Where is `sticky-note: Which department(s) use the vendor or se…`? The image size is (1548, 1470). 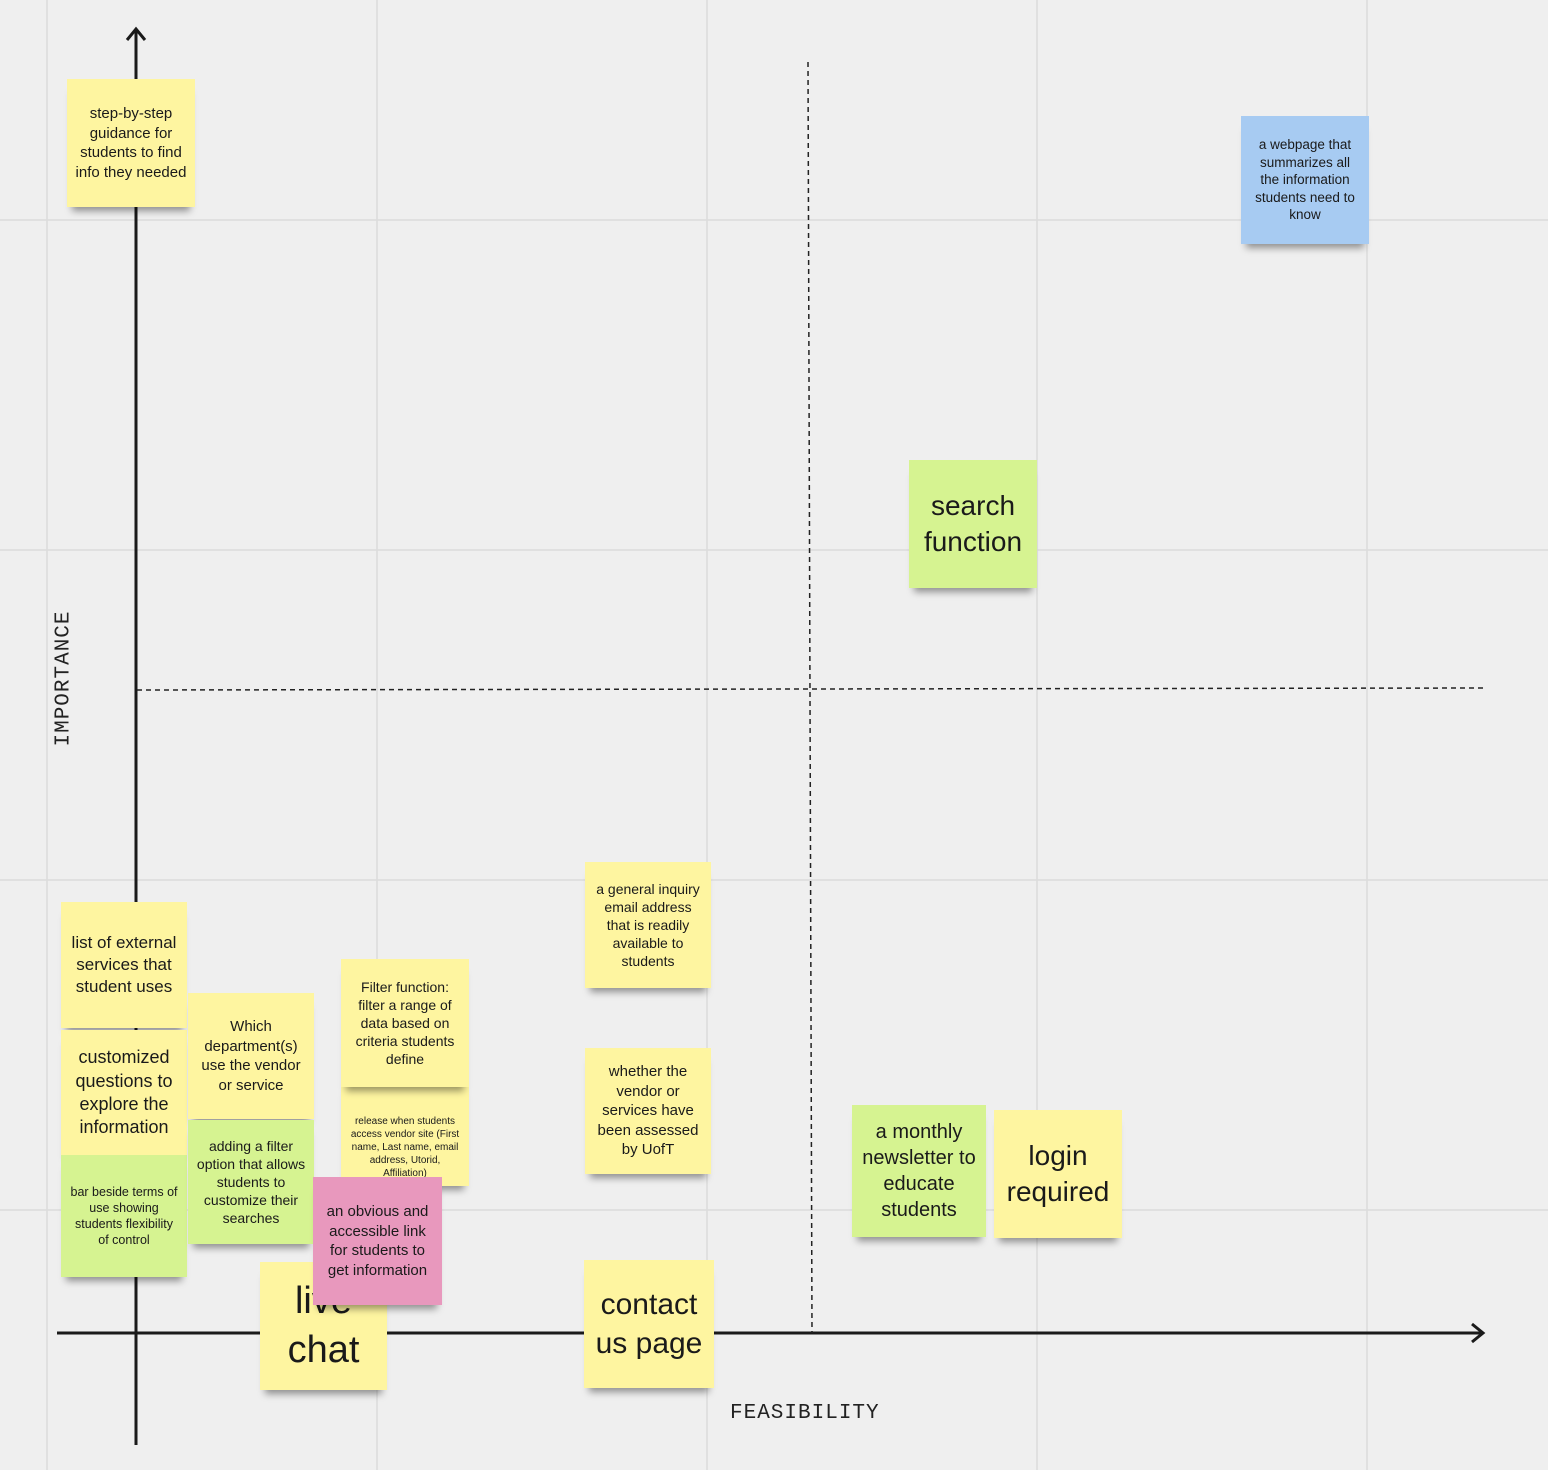
sticky-note: Which department(s) use the vendor or se… is located at coordinates (251, 1056).